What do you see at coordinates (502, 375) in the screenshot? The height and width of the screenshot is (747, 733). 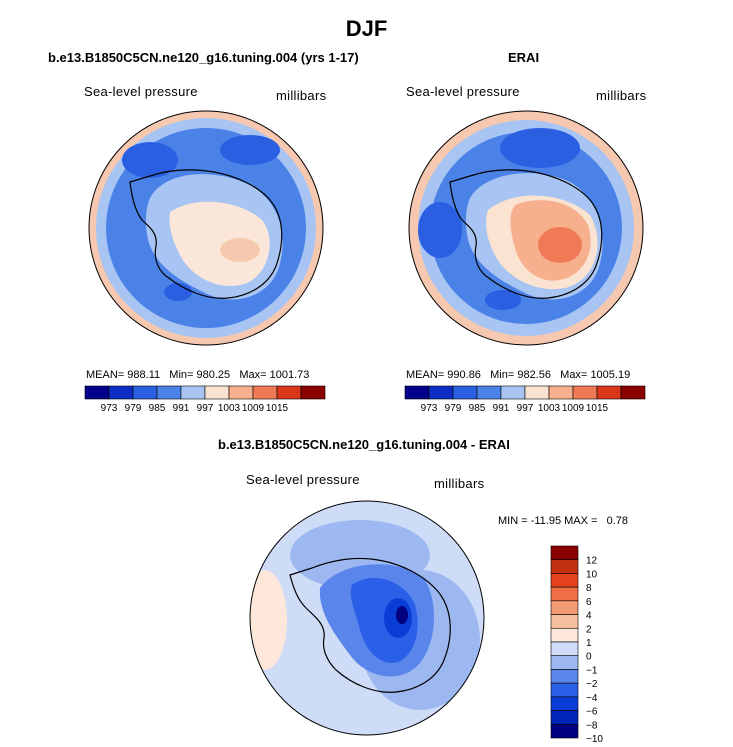 I see `obs-min-label: Min=` at bounding box center [502, 375].